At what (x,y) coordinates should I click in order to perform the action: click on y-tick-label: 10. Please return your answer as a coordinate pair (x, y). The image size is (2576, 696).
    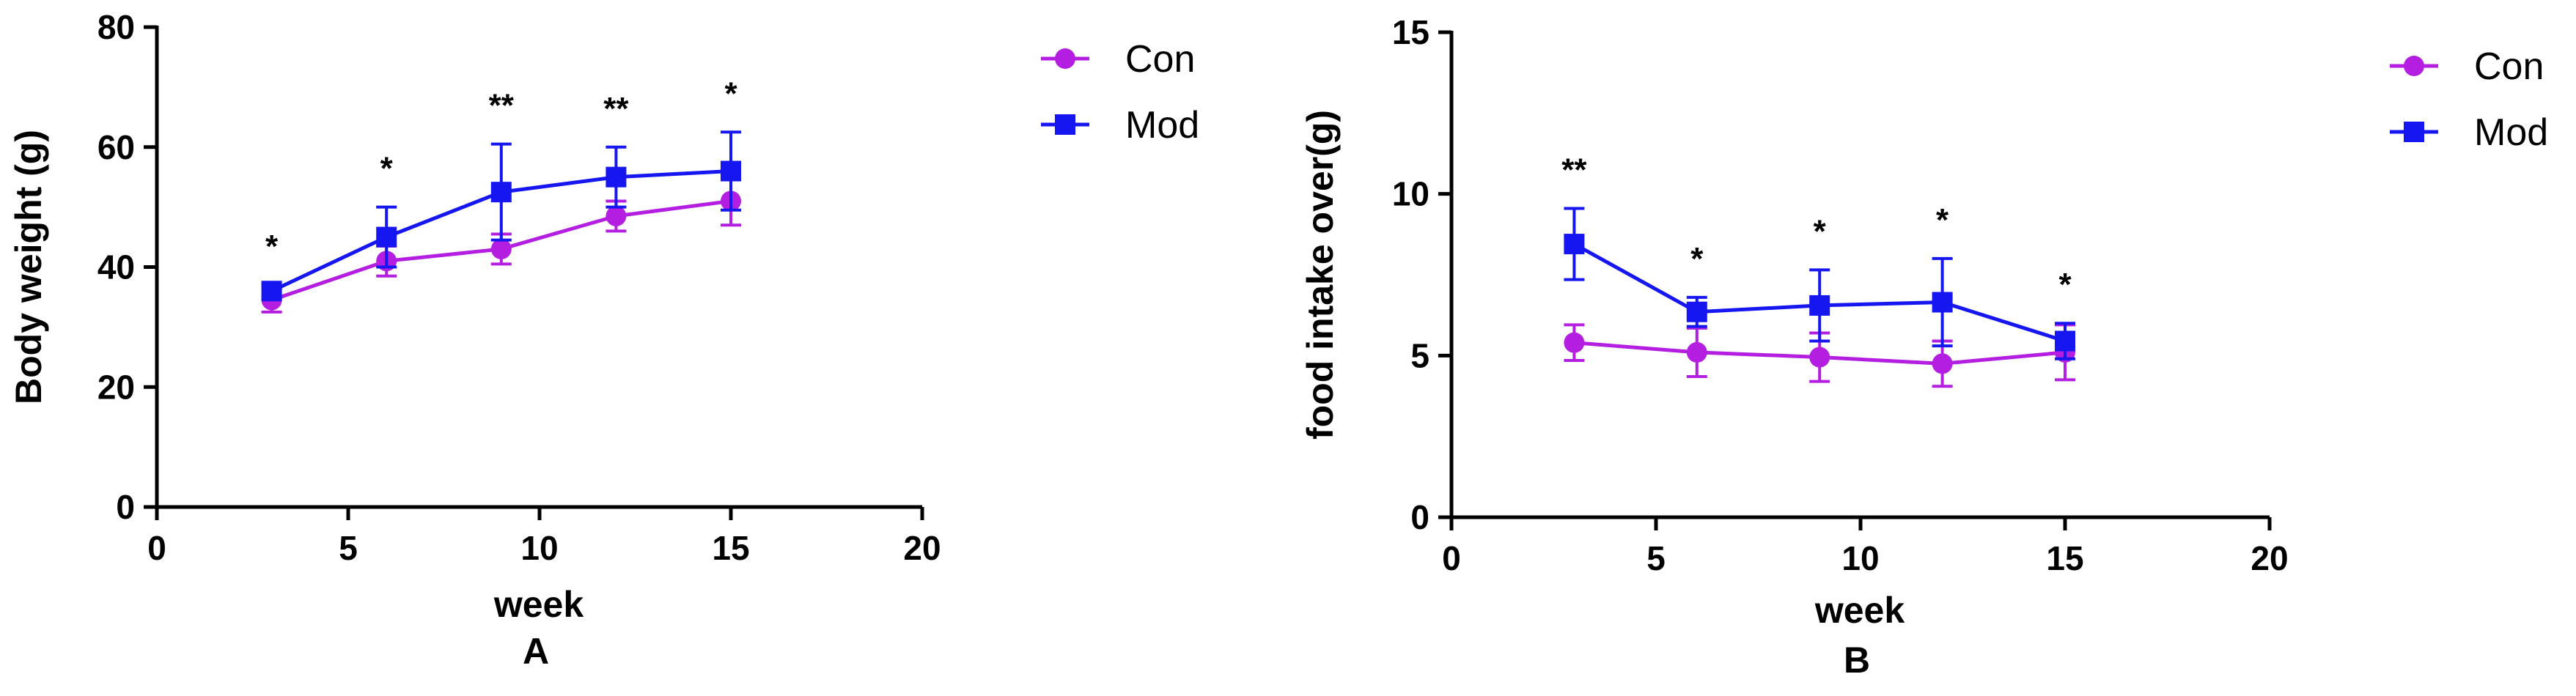
    Looking at the image, I should click on (1410, 194).